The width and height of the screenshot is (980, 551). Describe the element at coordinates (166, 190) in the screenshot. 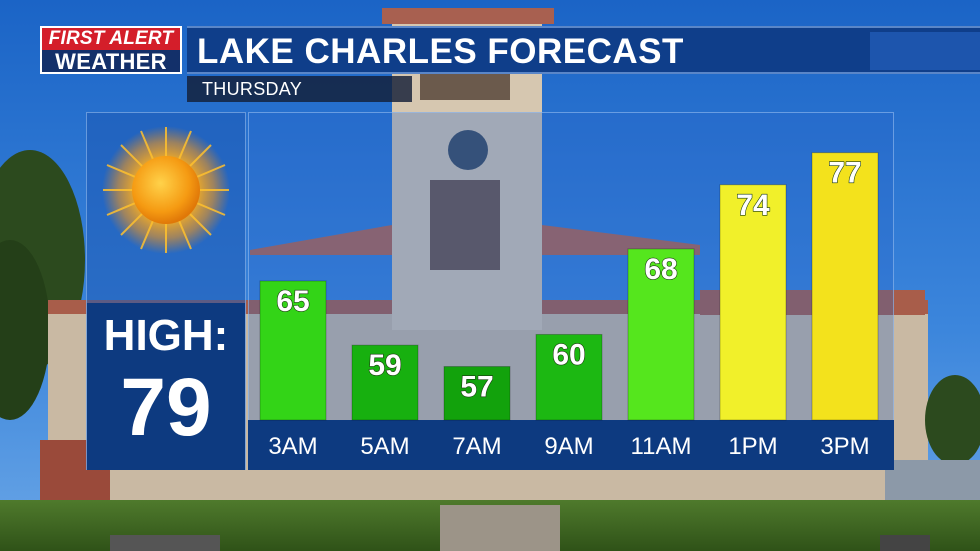

I see `sun-icon` at that location.